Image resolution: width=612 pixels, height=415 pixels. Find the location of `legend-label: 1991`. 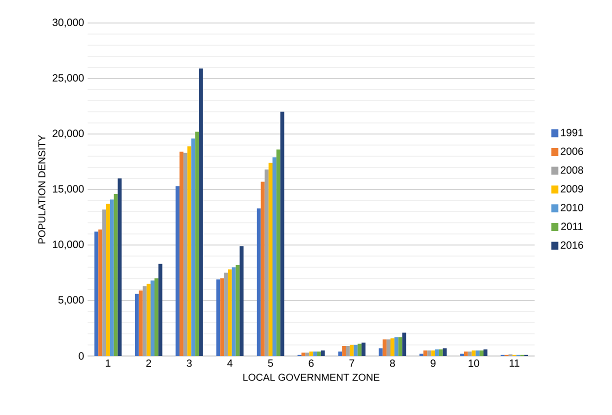

legend-label: 1991 is located at coordinates (572, 132).